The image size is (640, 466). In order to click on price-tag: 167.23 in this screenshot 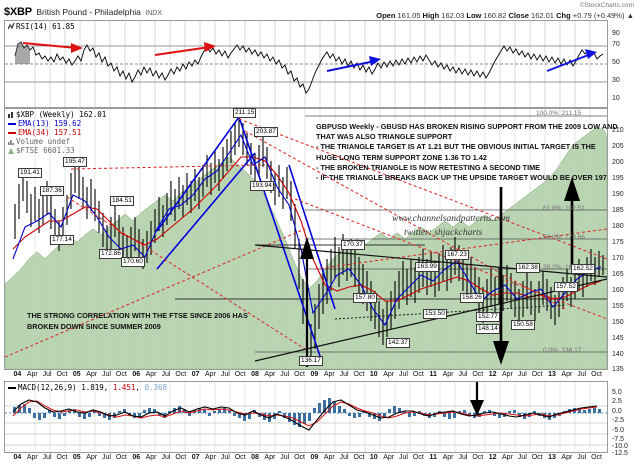, I will do `click(457, 255)`.